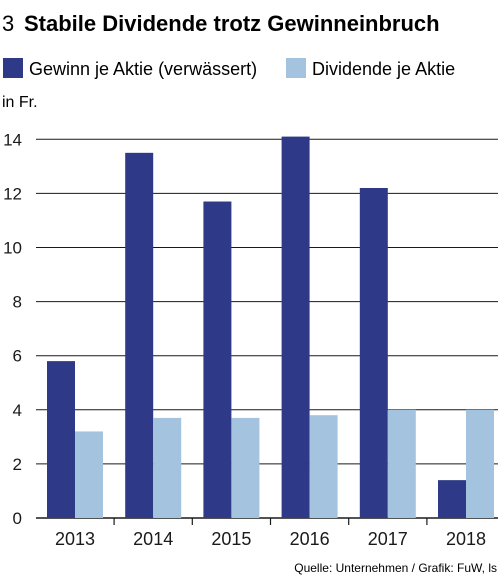 This screenshot has height=576, width=500. Describe the element at coordinates (167, 467) in the screenshot. I see `bar-dividende-2014` at that location.